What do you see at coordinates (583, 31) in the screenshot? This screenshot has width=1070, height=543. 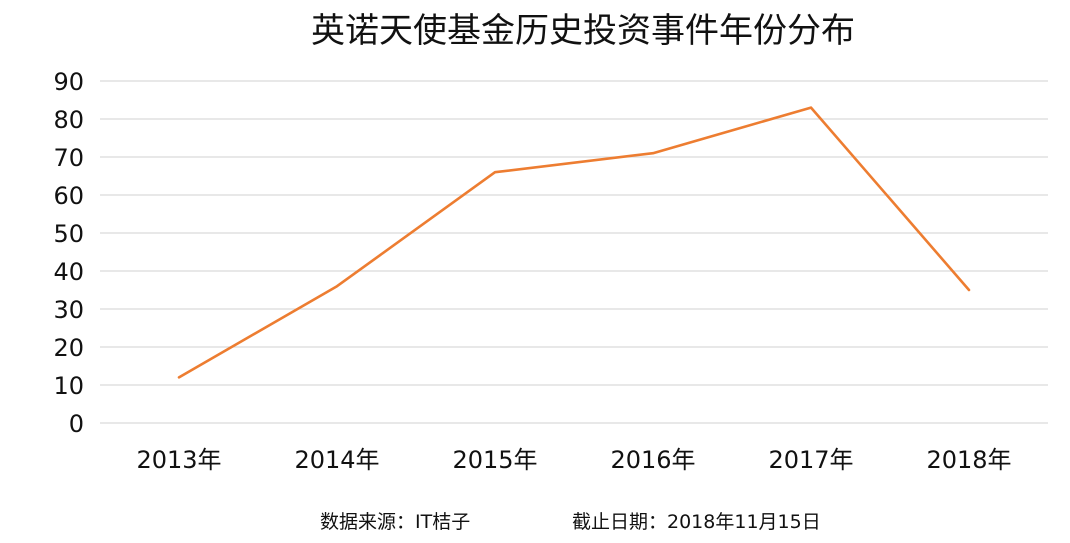 I see `chart-title: 英诺天使基金历史投资事件年份分布` at bounding box center [583, 31].